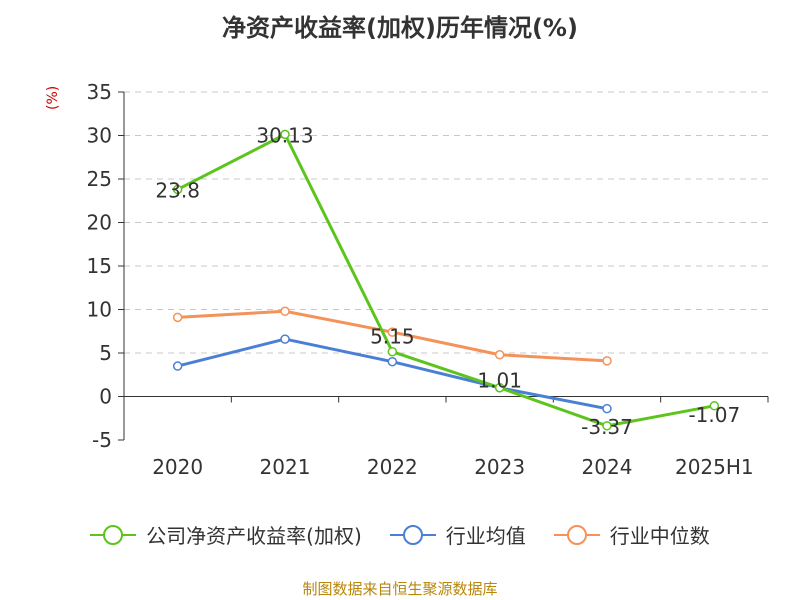 The image size is (800, 600). I want to click on data-label: -3.37, so click(607, 427).